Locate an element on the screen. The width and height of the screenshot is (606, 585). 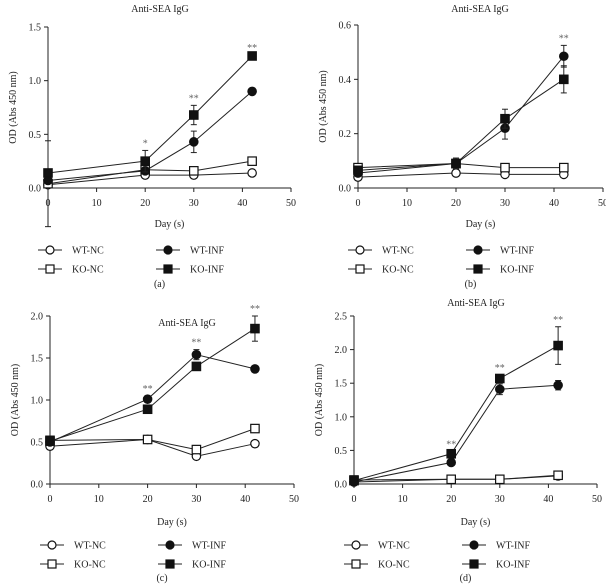
legend-item-ko-inf: KO-INF is located at coordinates (190, 270).